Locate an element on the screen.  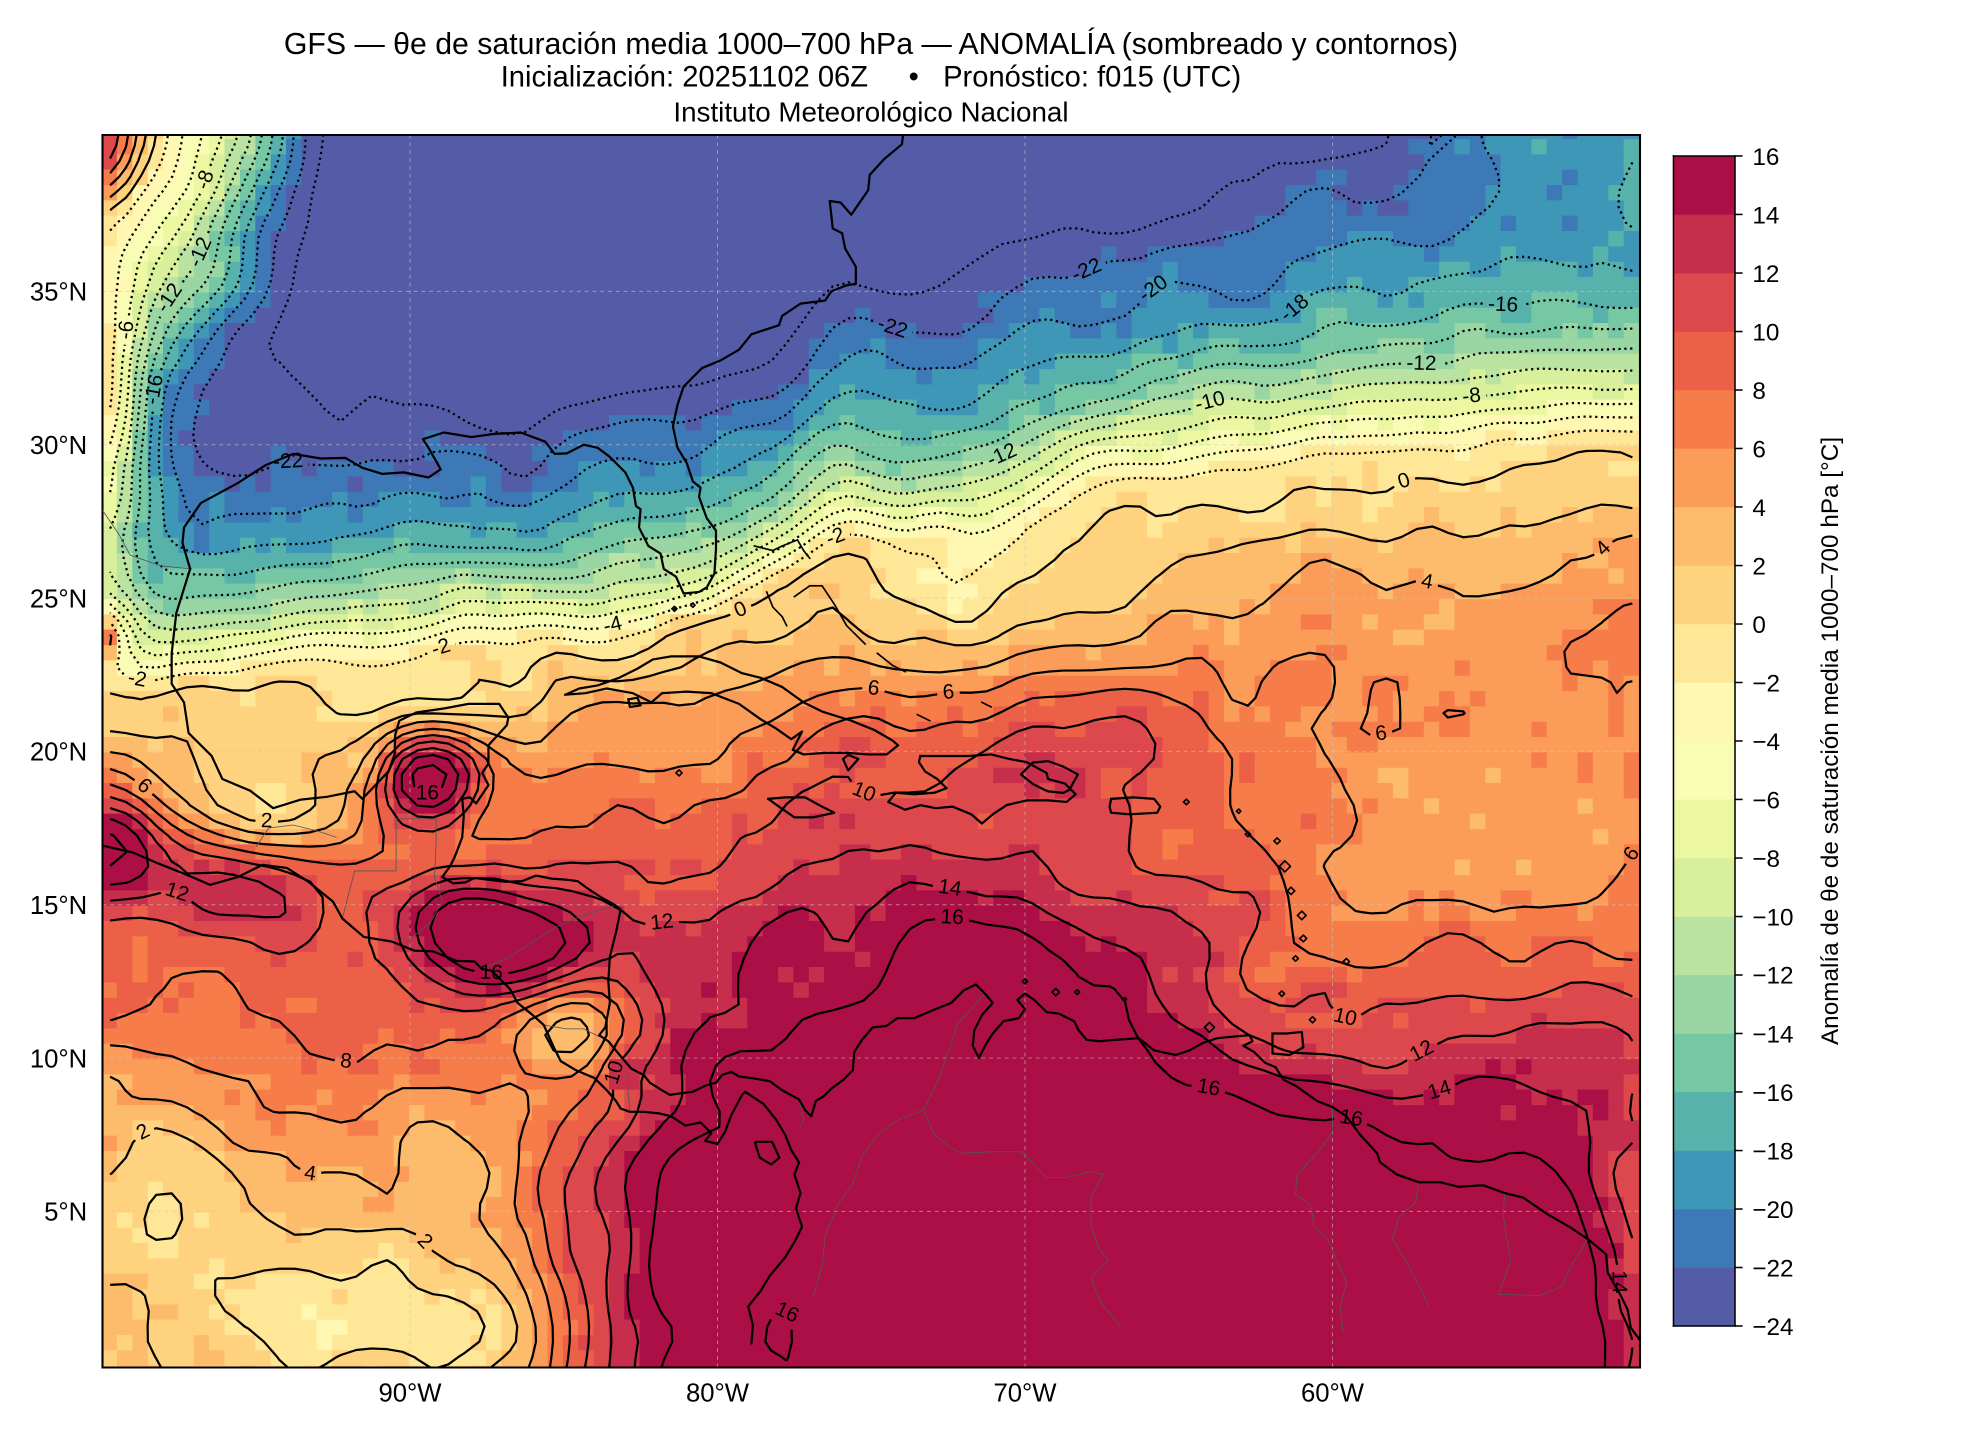
svg-text: −24 is located at coordinates (1772, 1327).